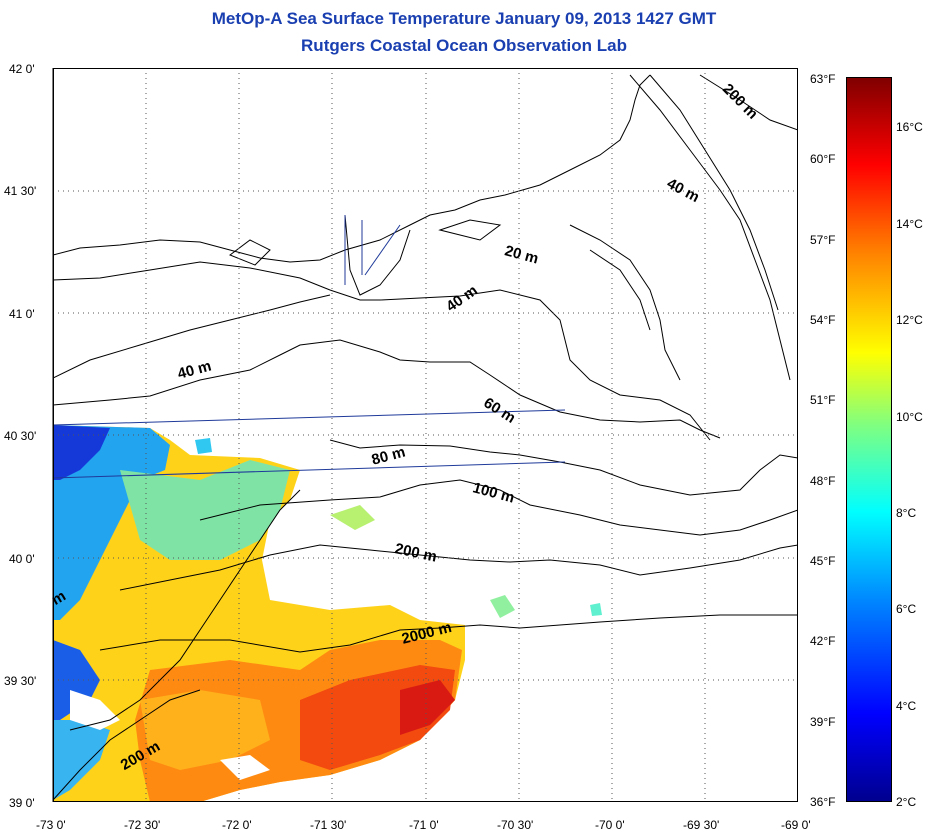  Describe the element at coordinates (22, 314) in the screenshot. I see `lat-label: 41 0'` at that location.